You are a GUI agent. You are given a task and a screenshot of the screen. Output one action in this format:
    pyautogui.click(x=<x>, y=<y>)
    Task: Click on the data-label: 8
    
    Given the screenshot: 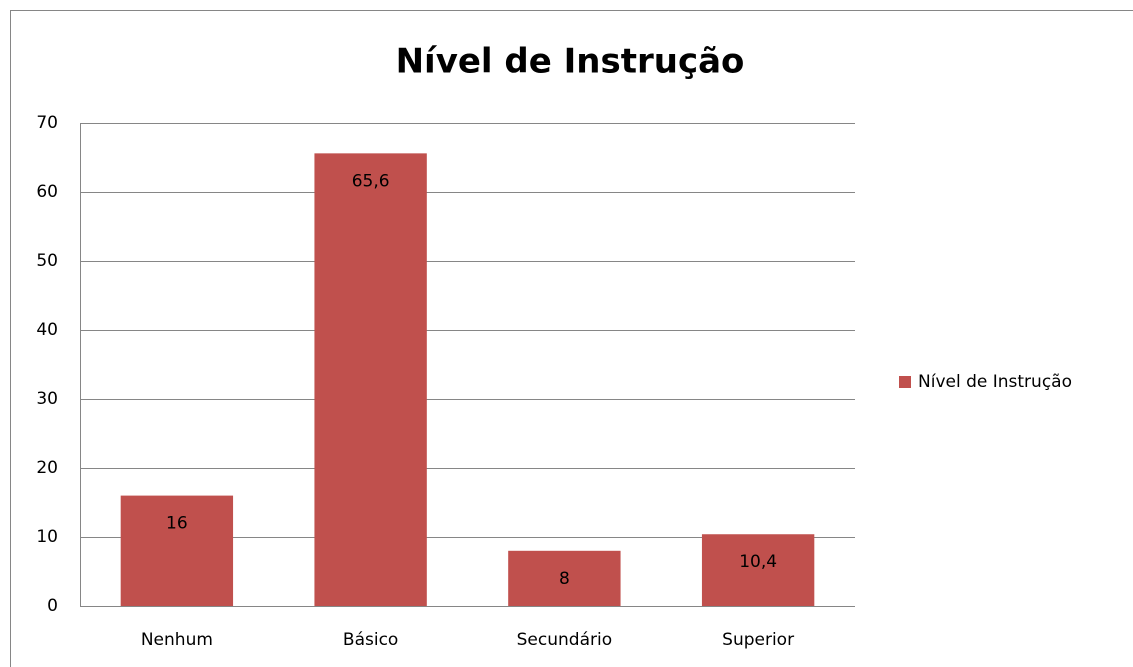 What is the action you would take?
    pyautogui.click(x=564, y=579)
    